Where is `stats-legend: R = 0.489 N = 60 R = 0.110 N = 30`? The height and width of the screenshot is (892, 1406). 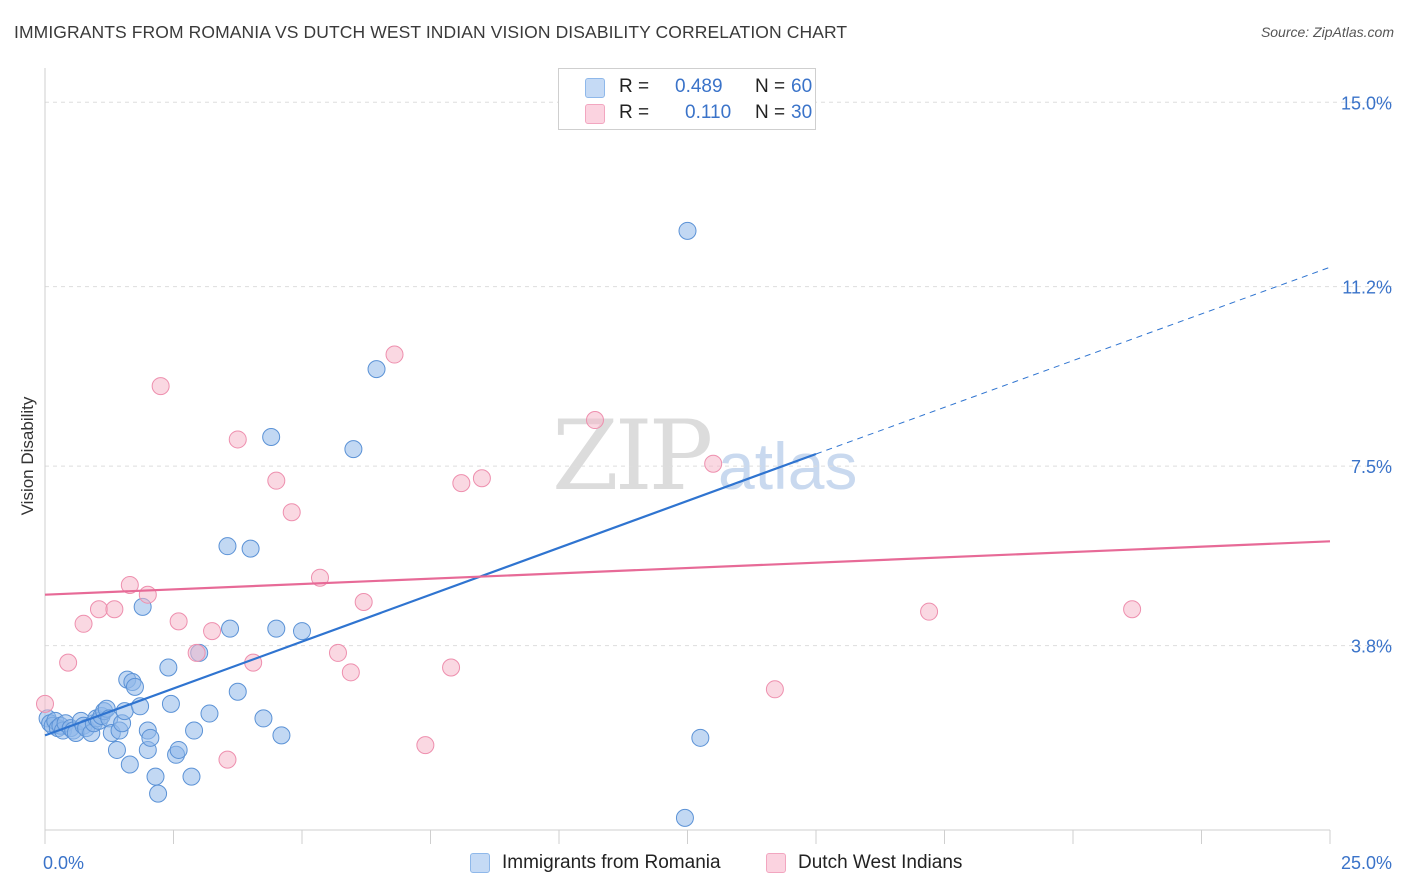 stats-legend: R = 0.489 N = 60 R = 0.110 N = 30 is located at coordinates (687, 99).